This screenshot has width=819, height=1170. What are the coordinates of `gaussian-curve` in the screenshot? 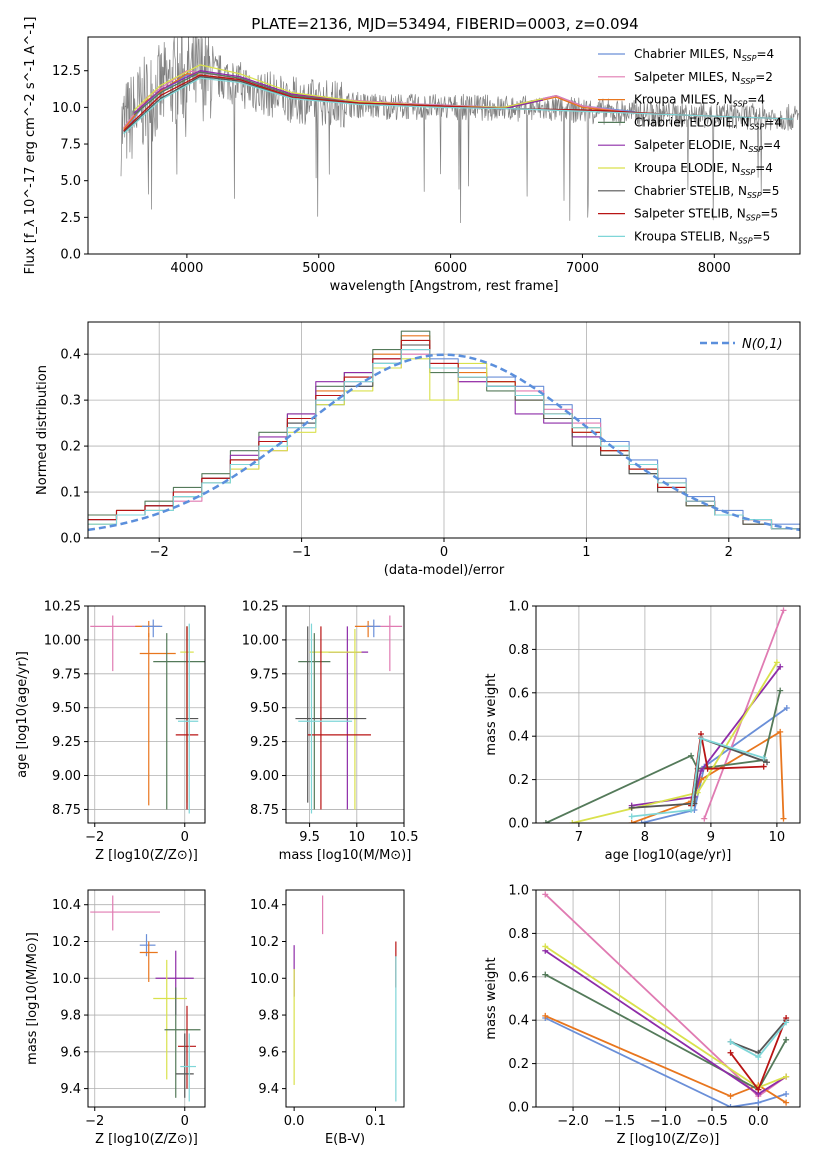 It's located at (444, 442).